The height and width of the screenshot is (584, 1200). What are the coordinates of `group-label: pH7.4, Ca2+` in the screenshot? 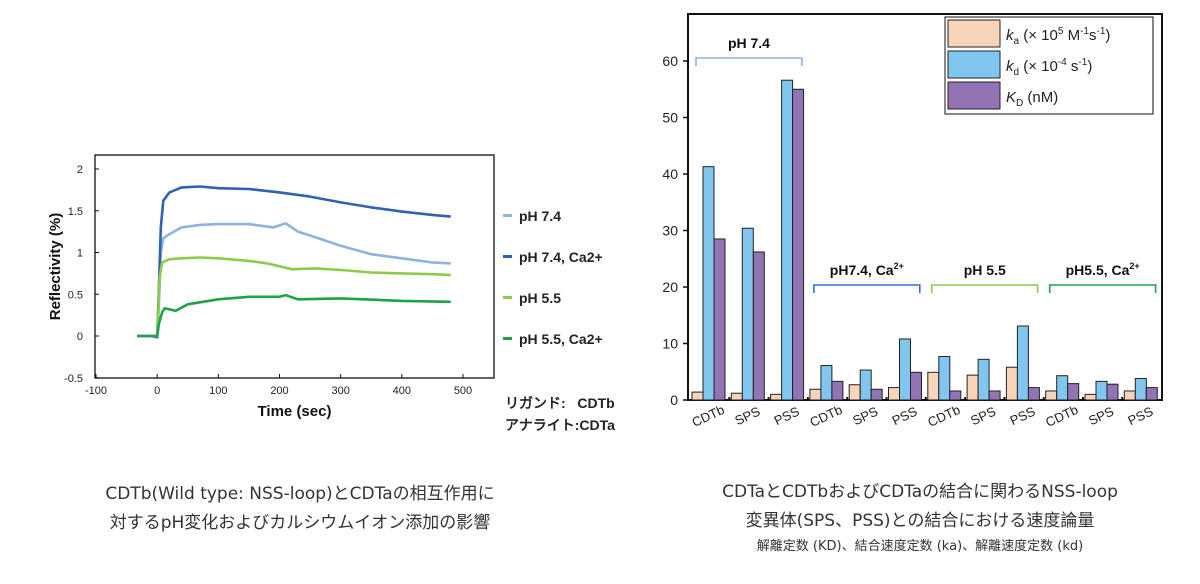 It's located at (867, 269).